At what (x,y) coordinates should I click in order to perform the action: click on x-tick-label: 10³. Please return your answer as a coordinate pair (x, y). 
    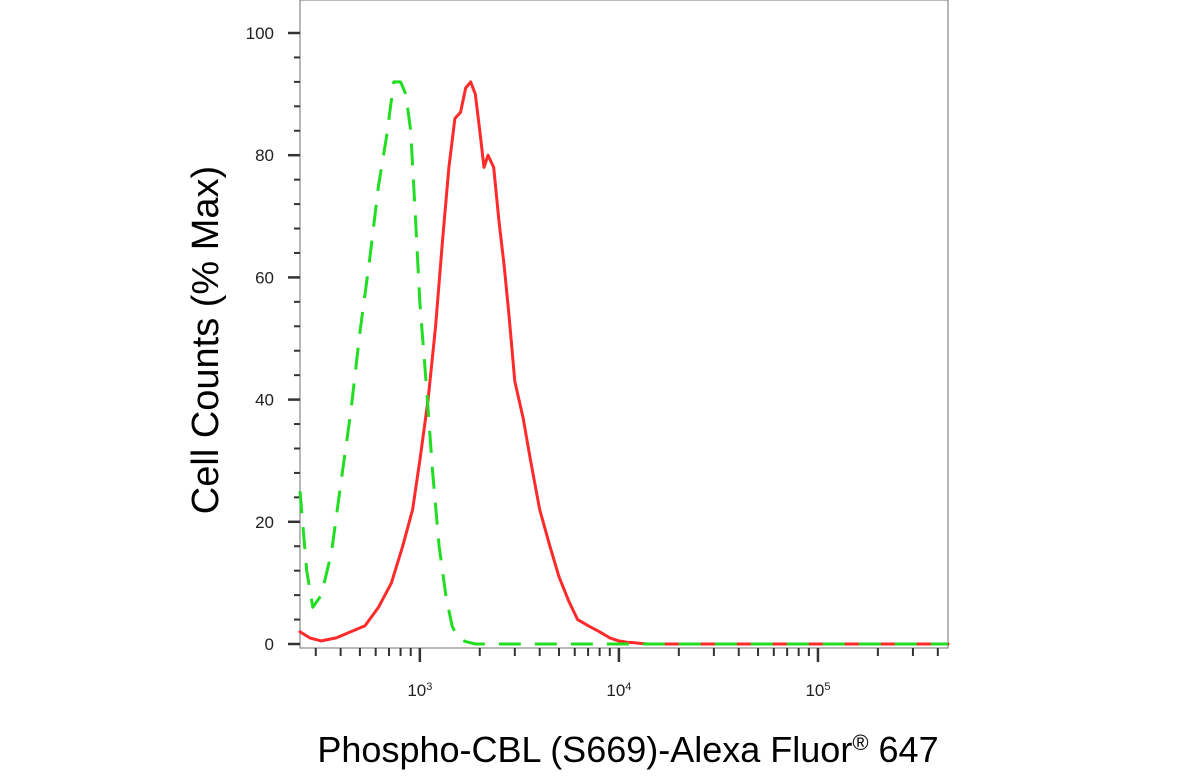
    Looking at the image, I should click on (419, 690).